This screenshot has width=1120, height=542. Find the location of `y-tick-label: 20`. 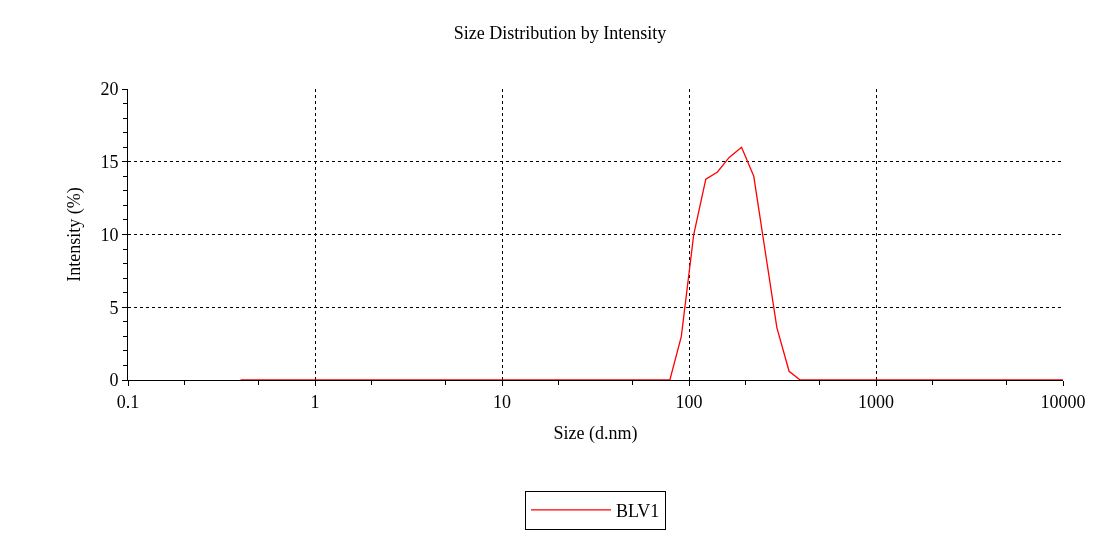

y-tick-label: 20 is located at coordinates (109, 89).